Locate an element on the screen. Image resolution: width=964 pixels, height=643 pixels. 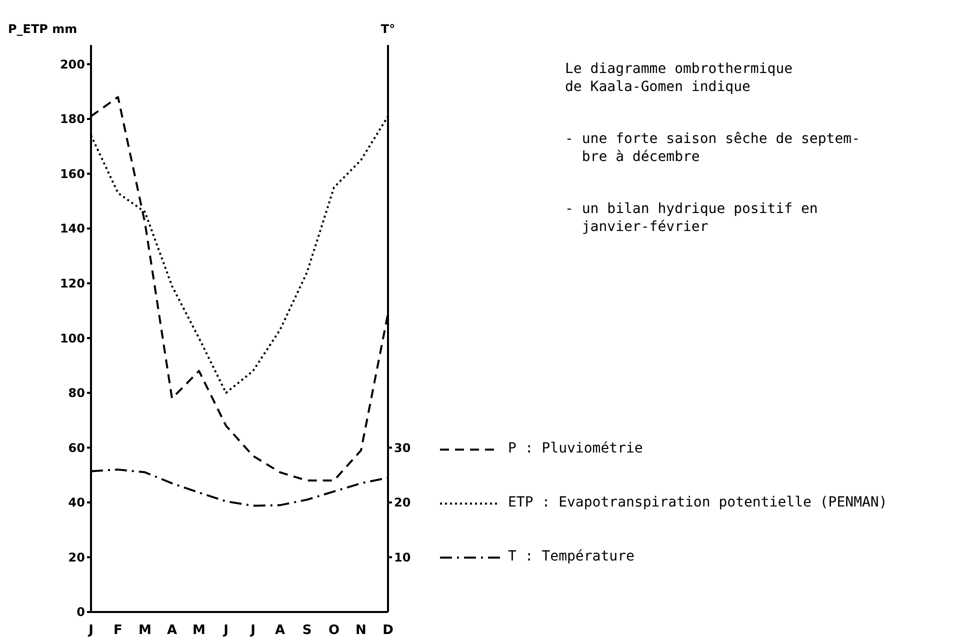
legend-label: ETP : Evapotranspiration potentielle (PENMAN) is located at coordinates (698, 502).